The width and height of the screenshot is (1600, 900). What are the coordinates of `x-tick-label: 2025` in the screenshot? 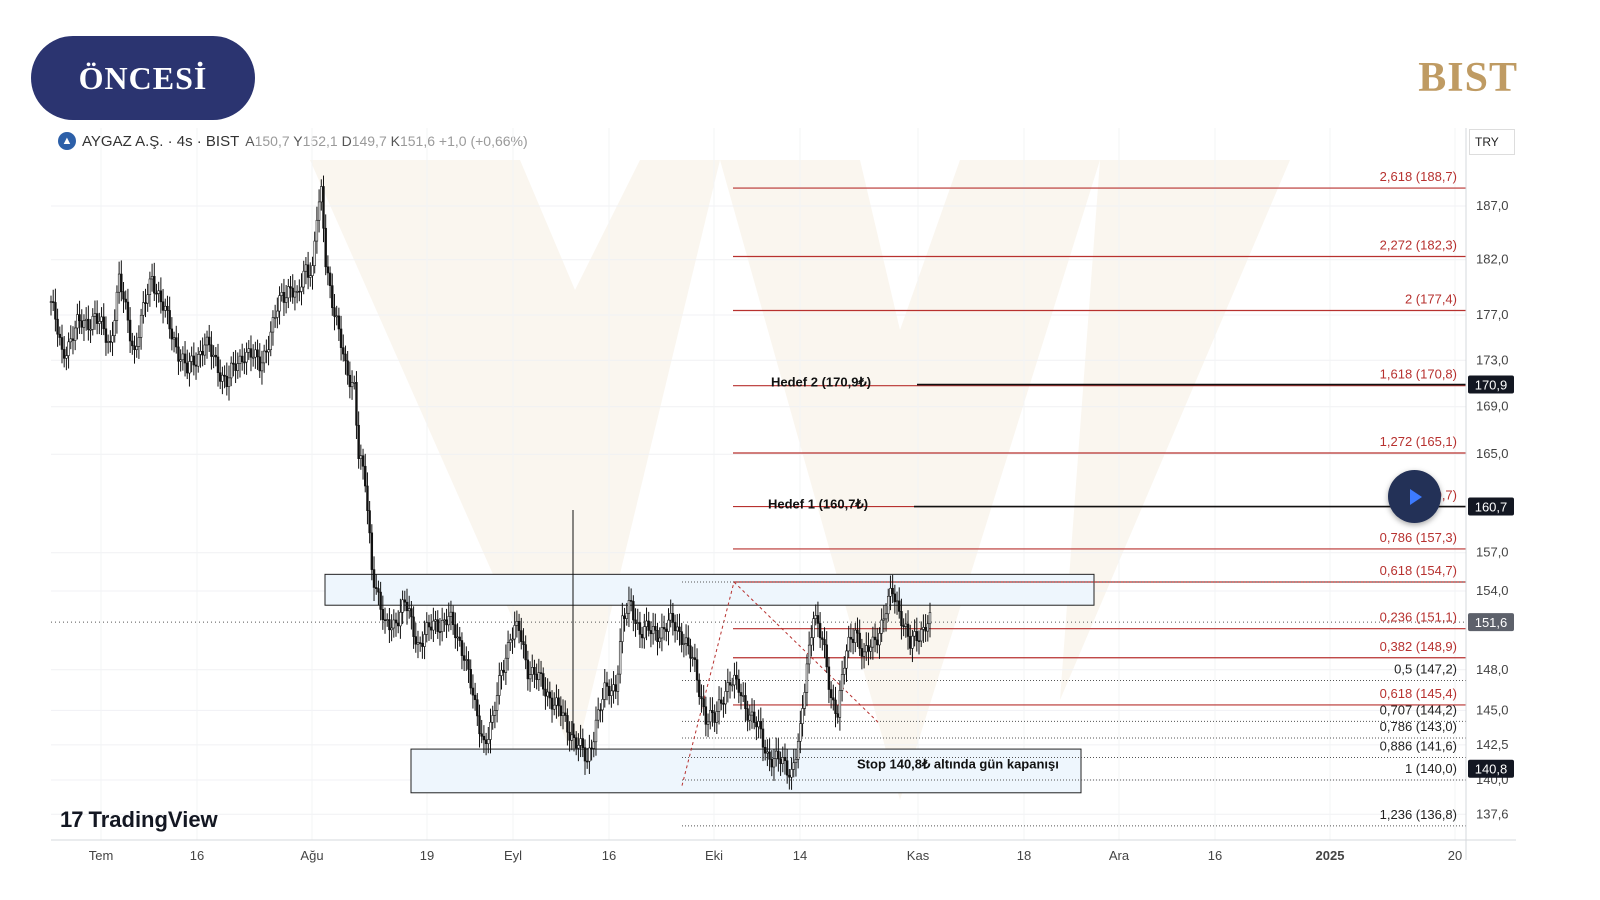 It's located at (1330, 855).